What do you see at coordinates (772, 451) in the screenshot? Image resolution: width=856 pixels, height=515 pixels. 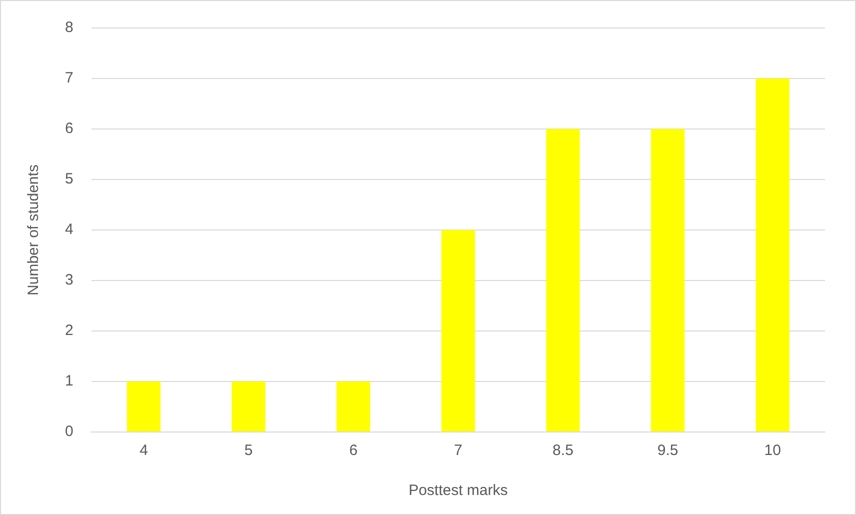 I see `x-tick-label: 10` at bounding box center [772, 451].